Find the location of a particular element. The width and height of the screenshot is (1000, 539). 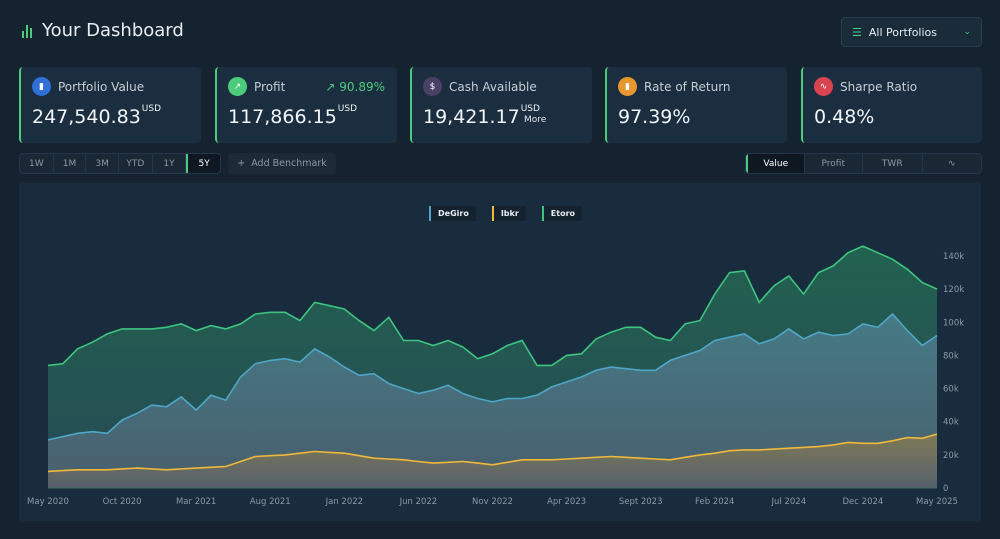

card-portfolio-value: ▮ Portfolio Value 247,540.83USD is located at coordinates (110, 105).